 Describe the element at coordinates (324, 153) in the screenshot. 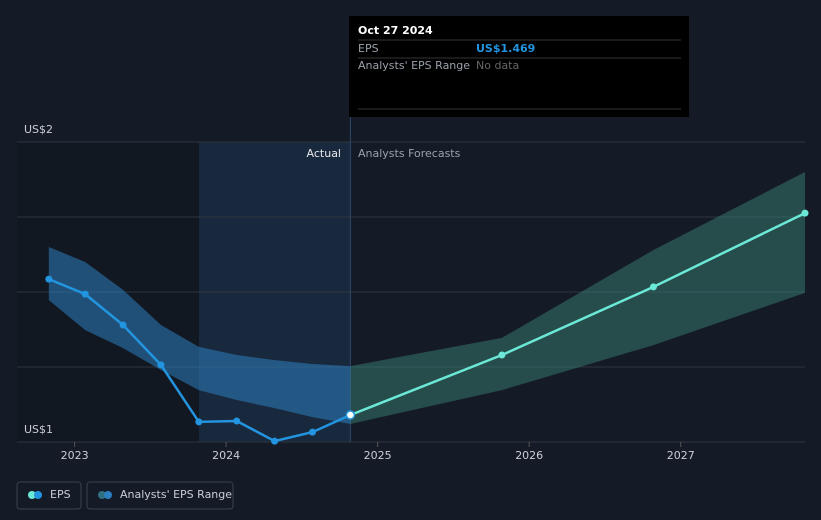

I see `actual-label: Actual` at that location.